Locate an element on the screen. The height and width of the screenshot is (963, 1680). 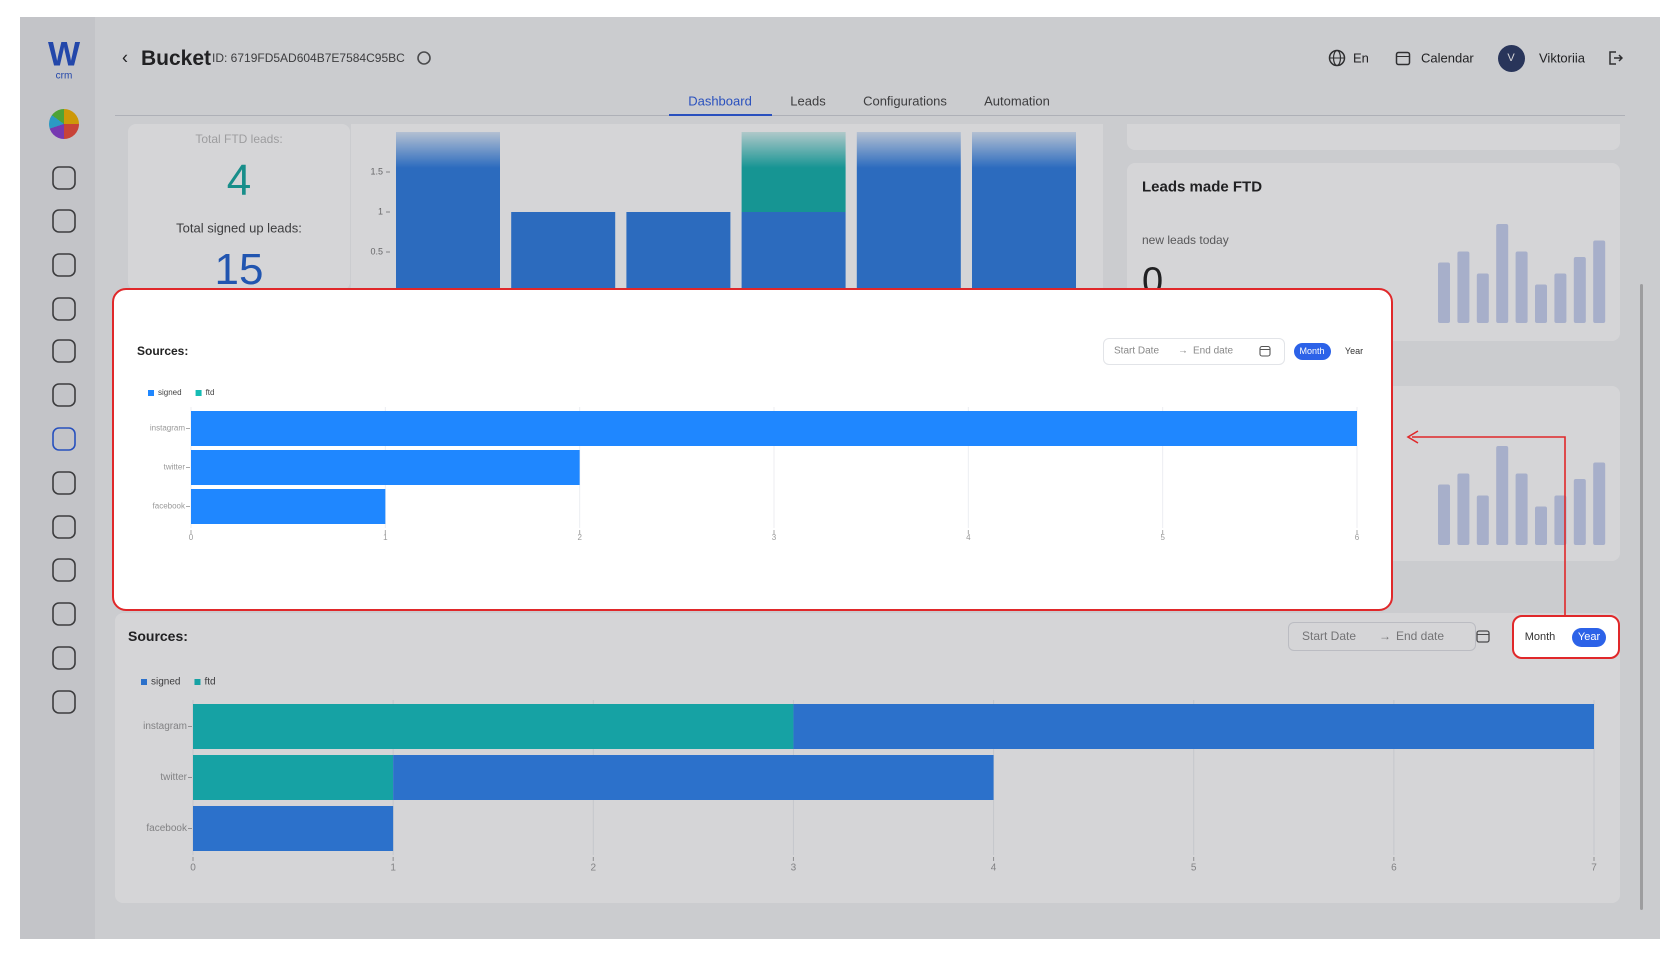
avatar is located at coordinates (1511, 58).